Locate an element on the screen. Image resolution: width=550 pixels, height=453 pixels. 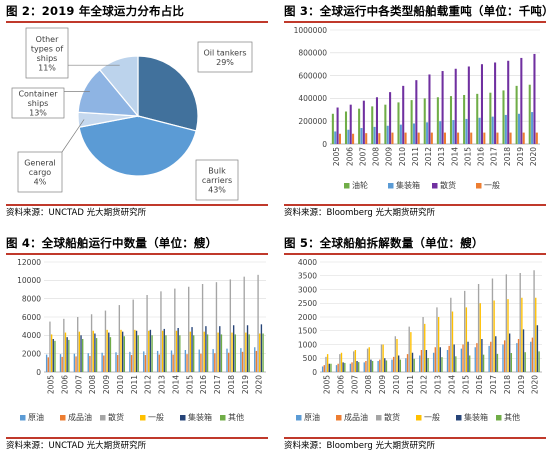
legend-label: 一般 is located at coordinates (156, 417).